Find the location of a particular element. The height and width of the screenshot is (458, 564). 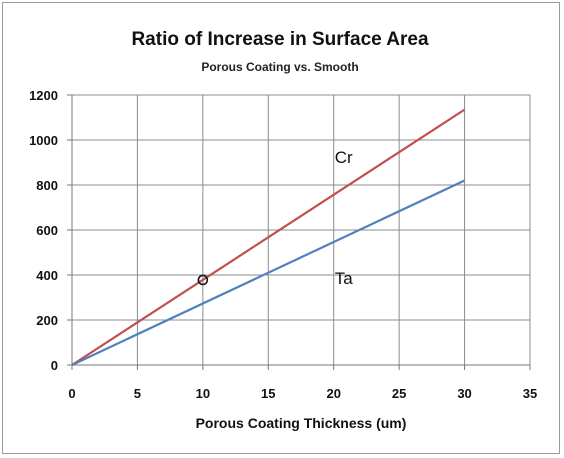

point-marker is located at coordinates (203, 280).